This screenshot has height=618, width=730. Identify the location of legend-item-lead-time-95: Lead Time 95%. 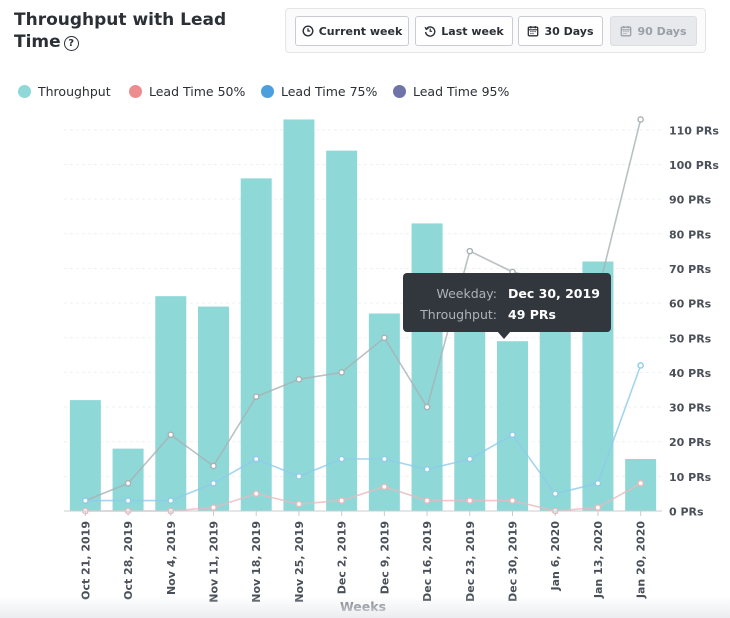
(451, 91).